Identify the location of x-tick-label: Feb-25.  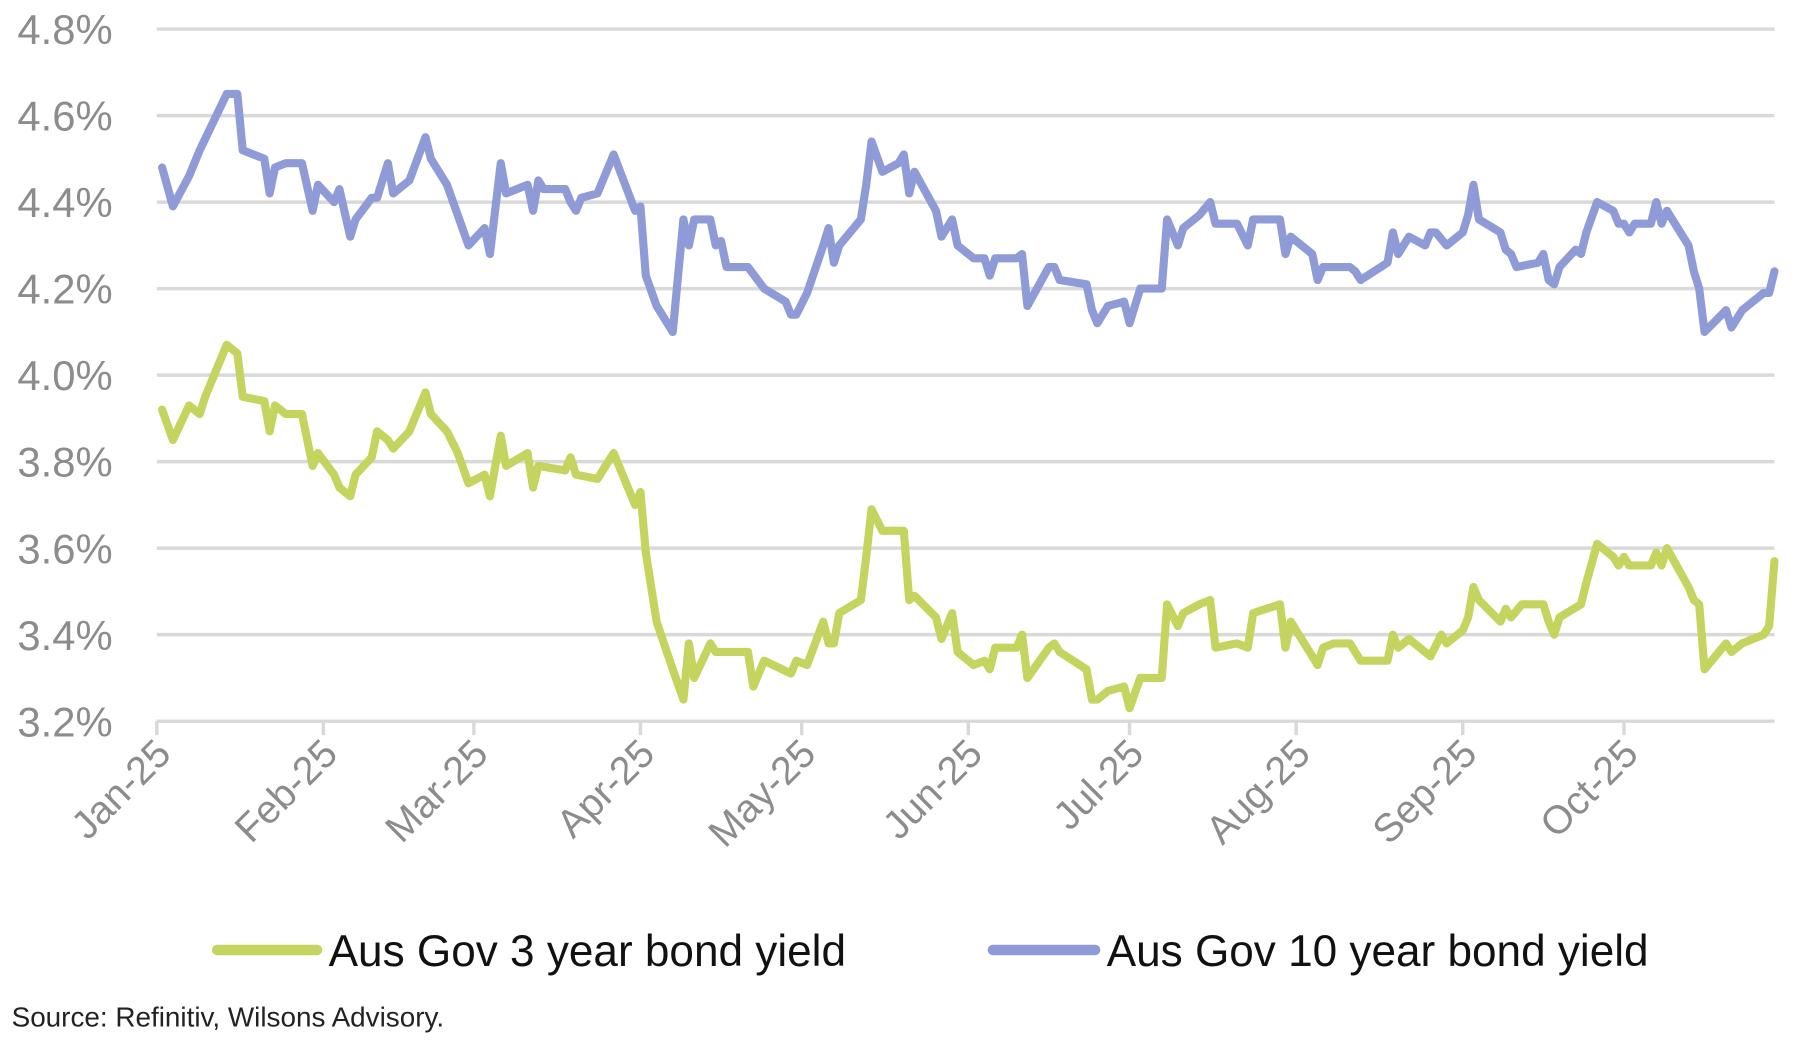
(286, 791).